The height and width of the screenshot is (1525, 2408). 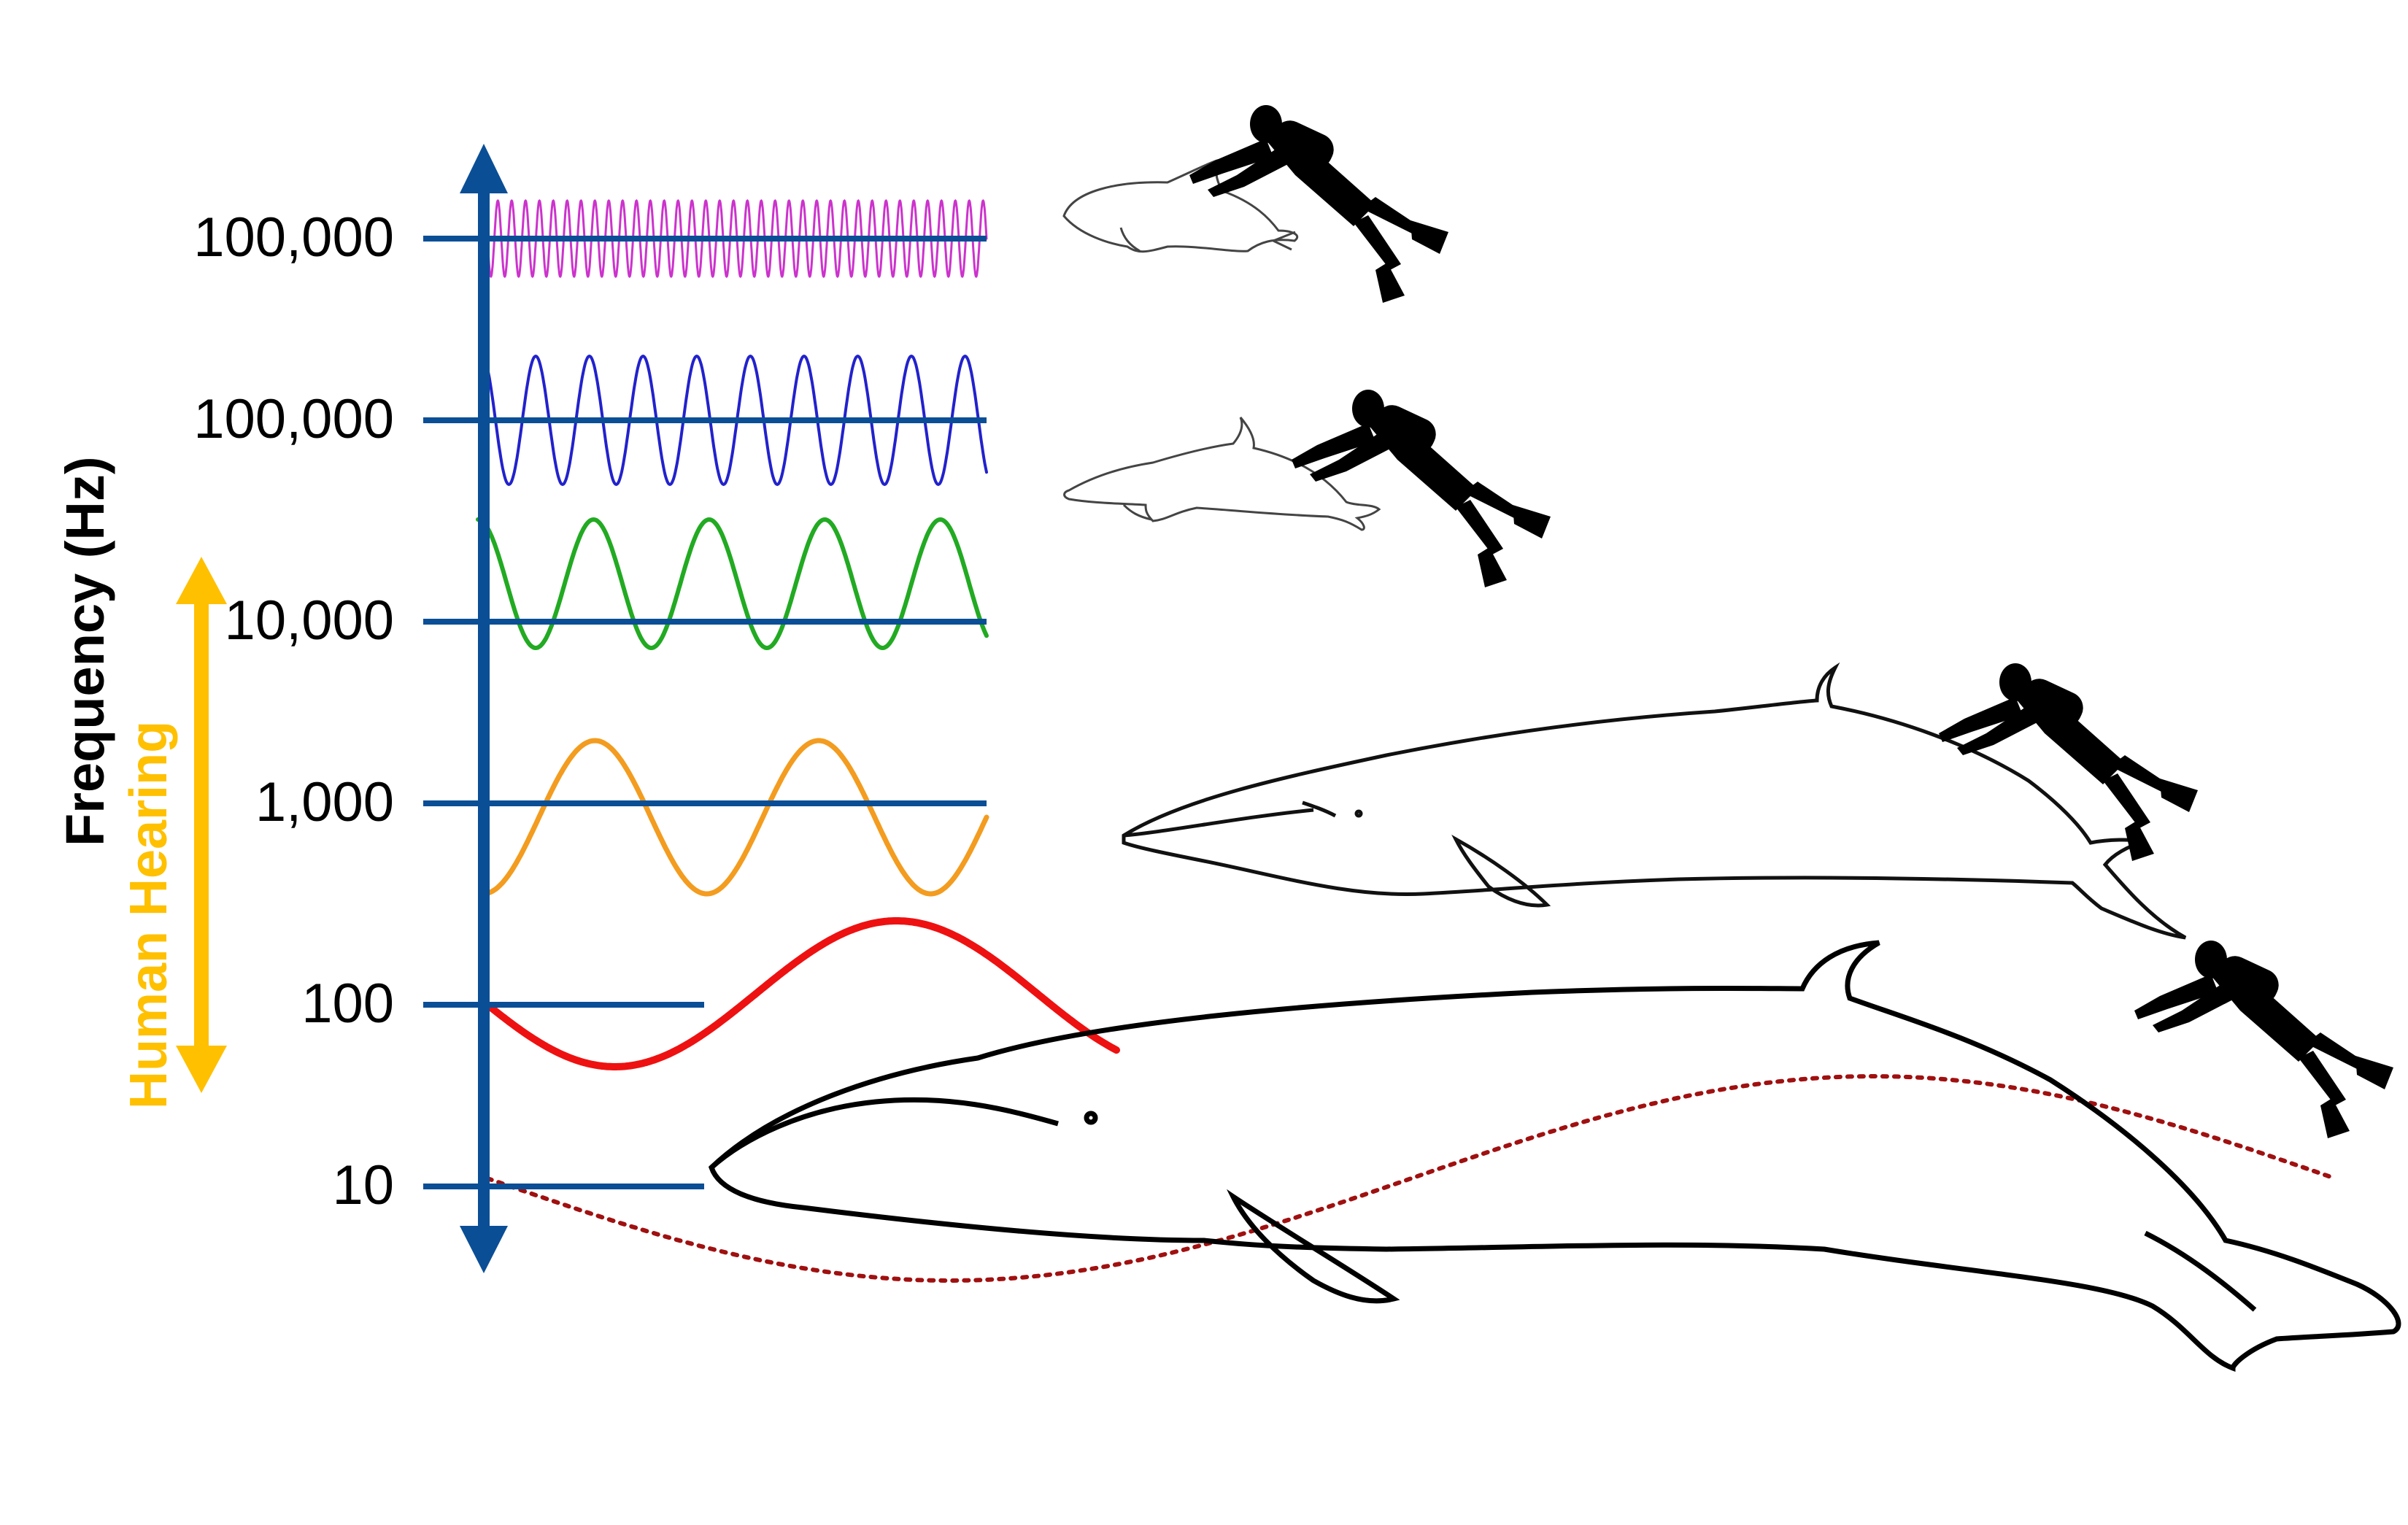 I want to click on human-hearing-arrow, so click(x=201, y=825).